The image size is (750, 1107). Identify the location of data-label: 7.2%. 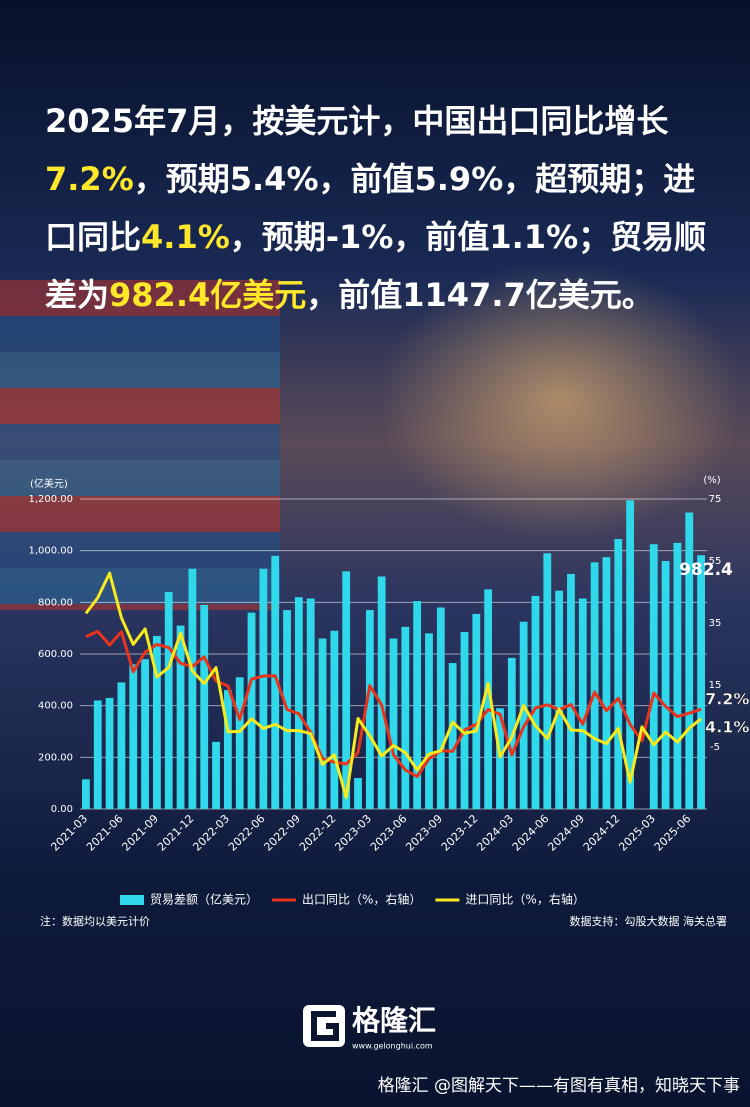
(727, 699).